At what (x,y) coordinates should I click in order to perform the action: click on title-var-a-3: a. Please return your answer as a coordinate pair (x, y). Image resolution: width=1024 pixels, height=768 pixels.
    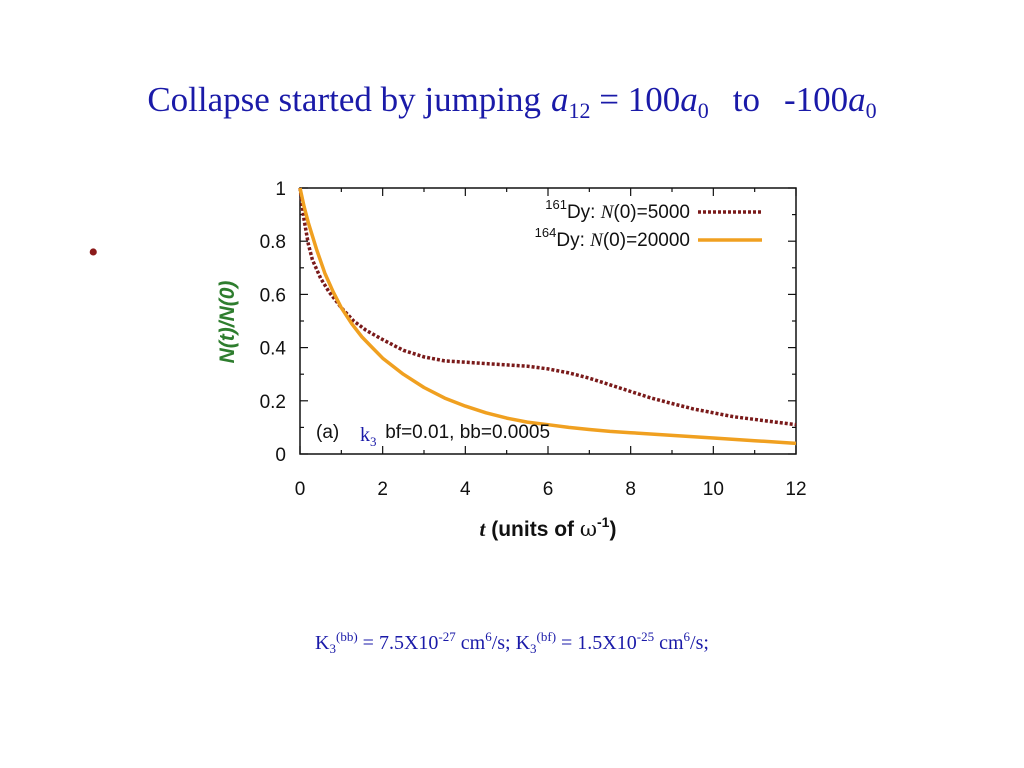
    Looking at the image, I should click on (857, 99).